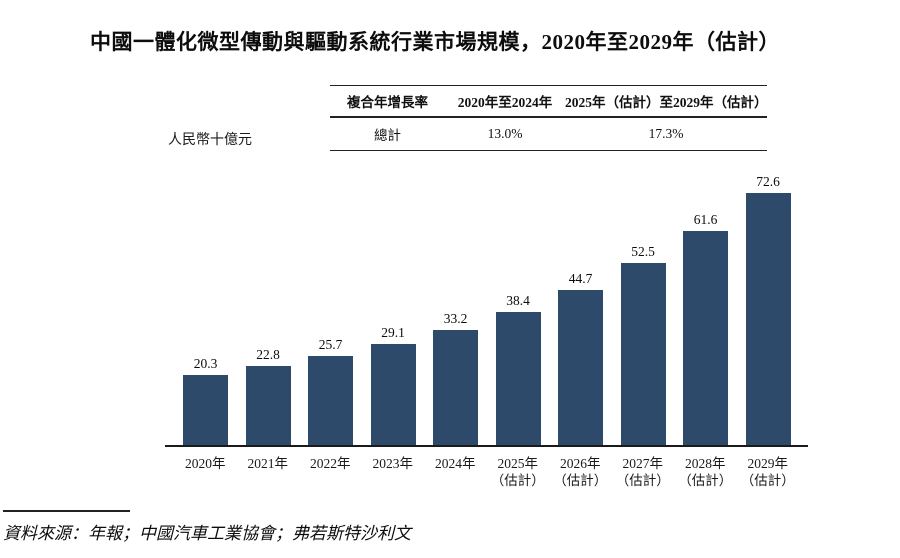 The width and height of the screenshot is (900, 558). What do you see at coordinates (205, 463) in the screenshot?
I see `x-axis-tick-label: 2020年` at bounding box center [205, 463].